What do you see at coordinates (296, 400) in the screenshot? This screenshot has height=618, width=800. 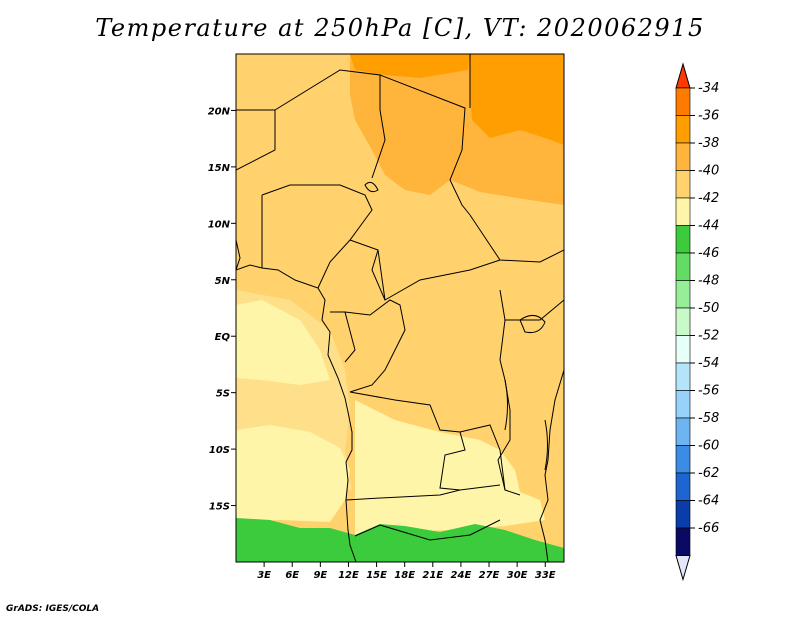 I see `coastline-west` at bounding box center [296, 400].